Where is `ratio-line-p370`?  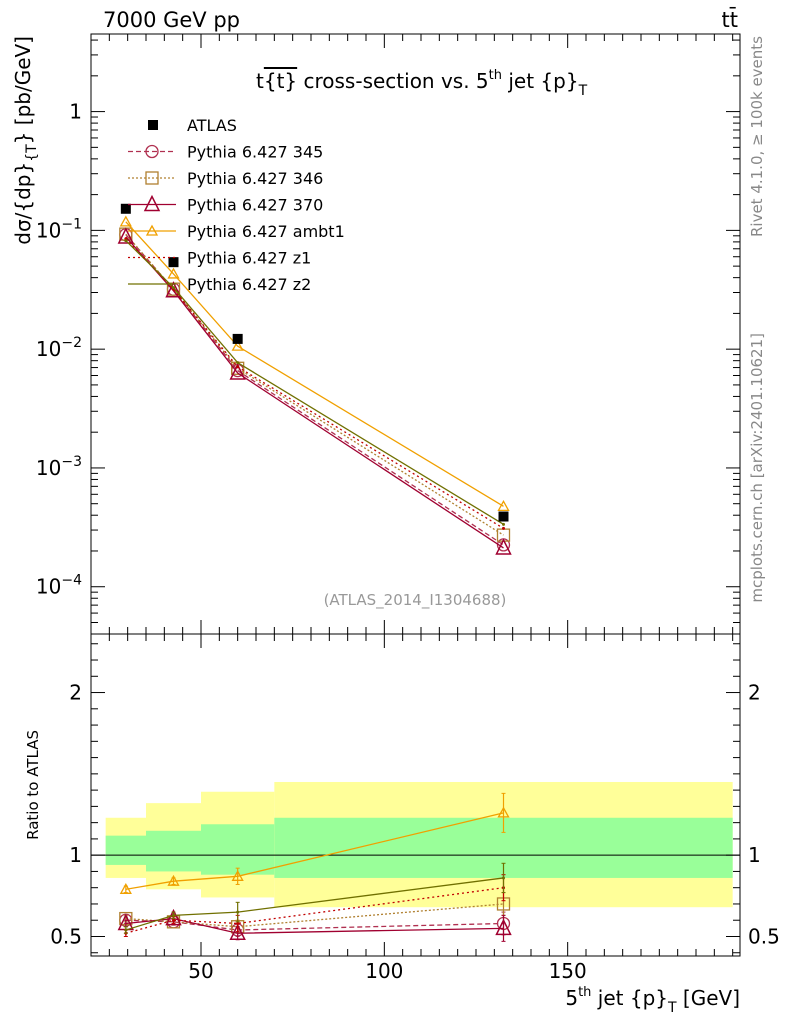
ratio-line-p370 is located at coordinates (314, 925).